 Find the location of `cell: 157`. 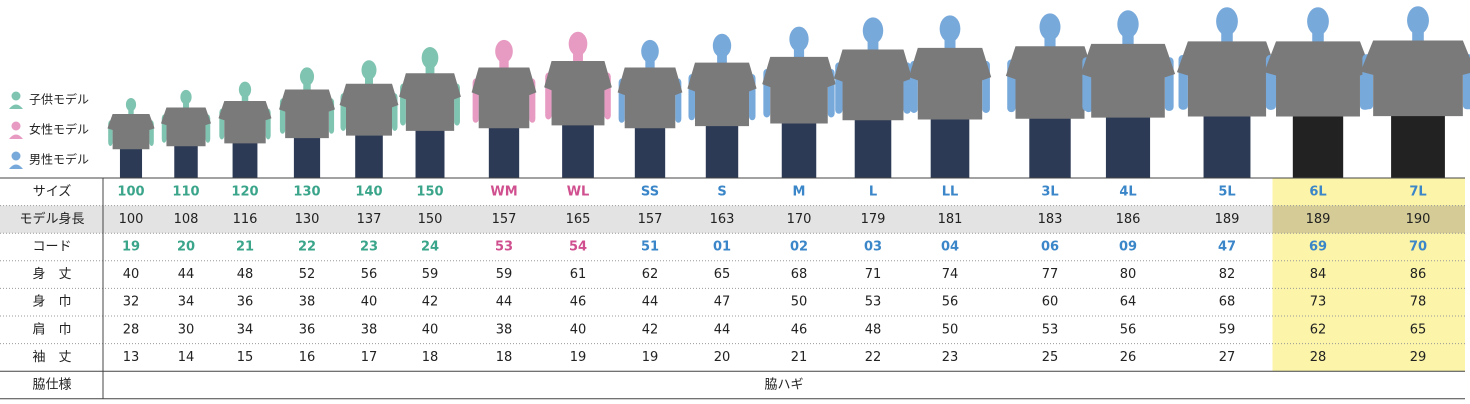

cell: 157 is located at coordinates (650, 219).